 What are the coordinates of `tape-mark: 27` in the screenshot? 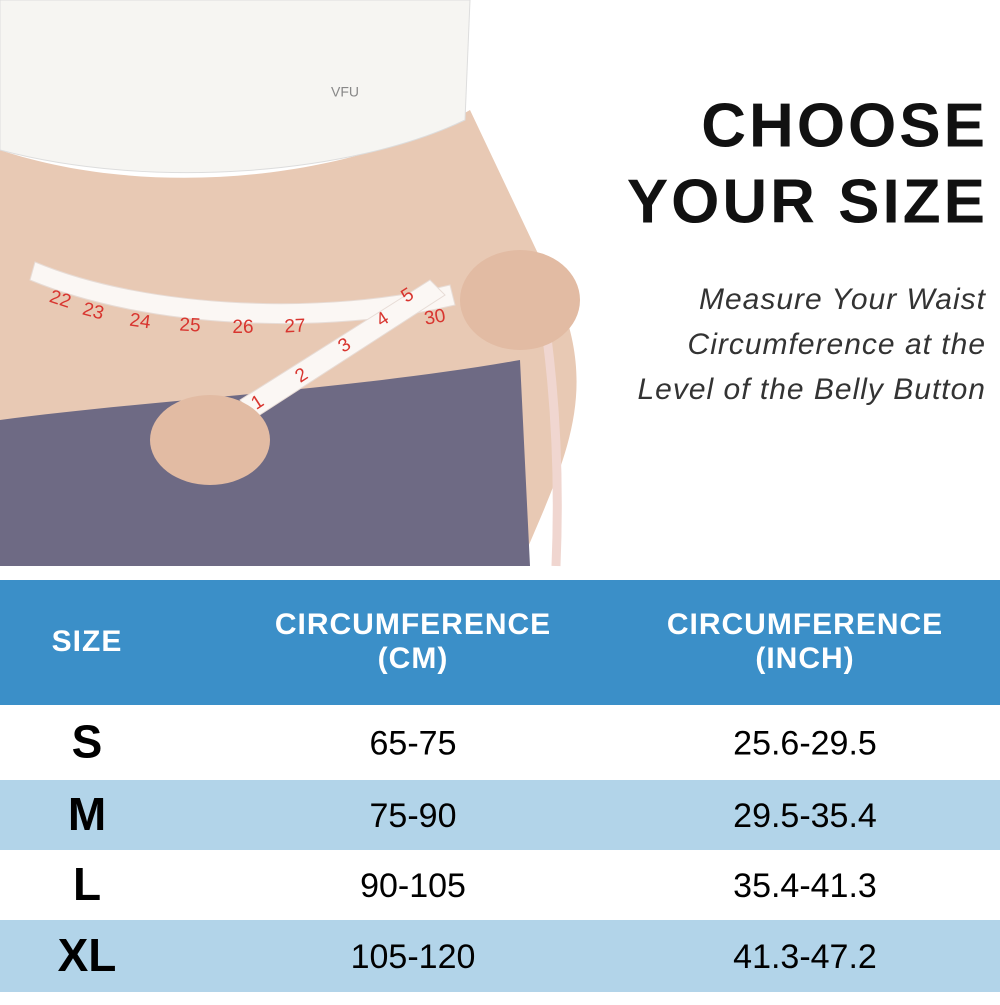 It's located at (295, 326).